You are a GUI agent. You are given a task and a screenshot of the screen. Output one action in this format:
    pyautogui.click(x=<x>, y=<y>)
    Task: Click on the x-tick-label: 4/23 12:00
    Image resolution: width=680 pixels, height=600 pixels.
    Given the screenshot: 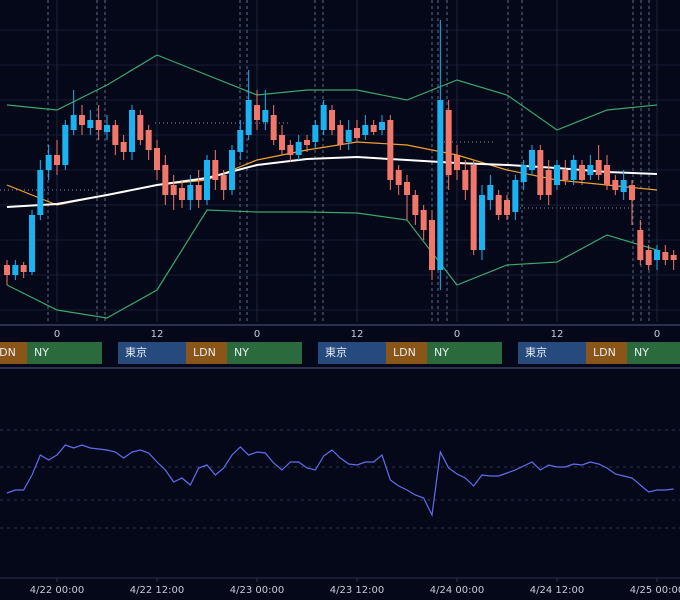 What is the action you would take?
    pyautogui.click(x=357, y=590)
    